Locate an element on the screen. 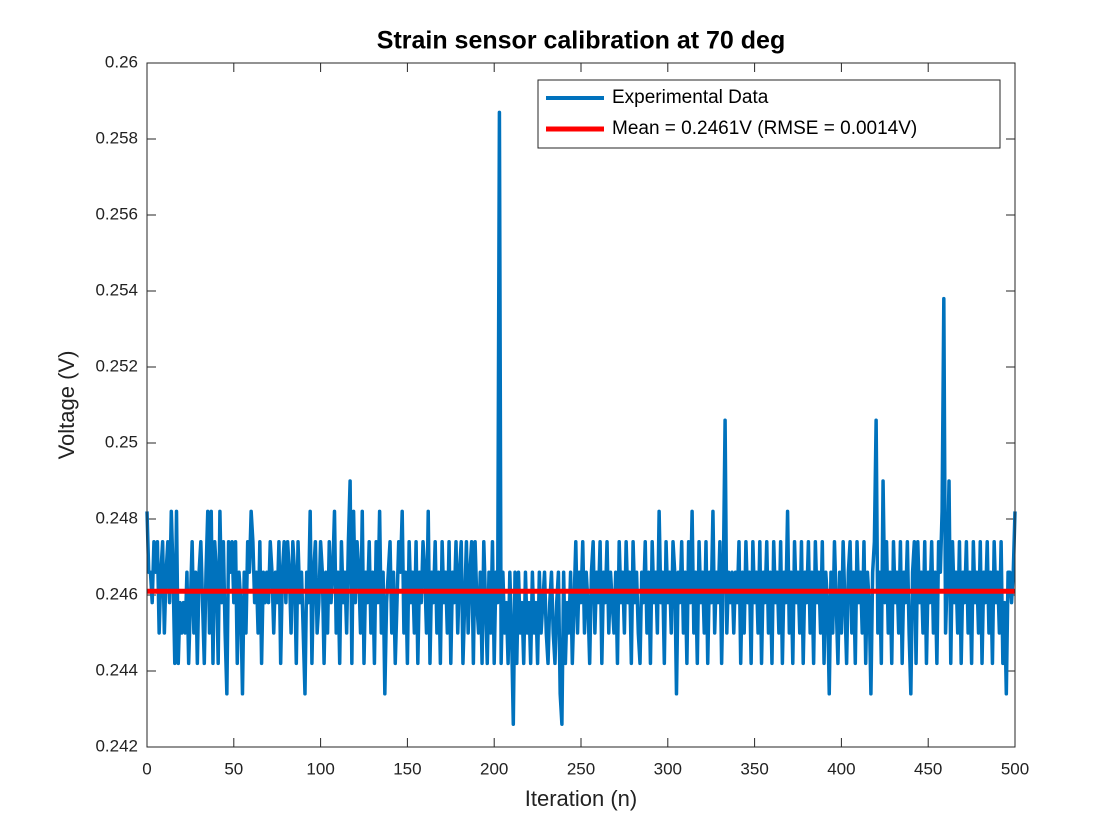  x-tick-label: 500 is located at coordinates (1015, 768).